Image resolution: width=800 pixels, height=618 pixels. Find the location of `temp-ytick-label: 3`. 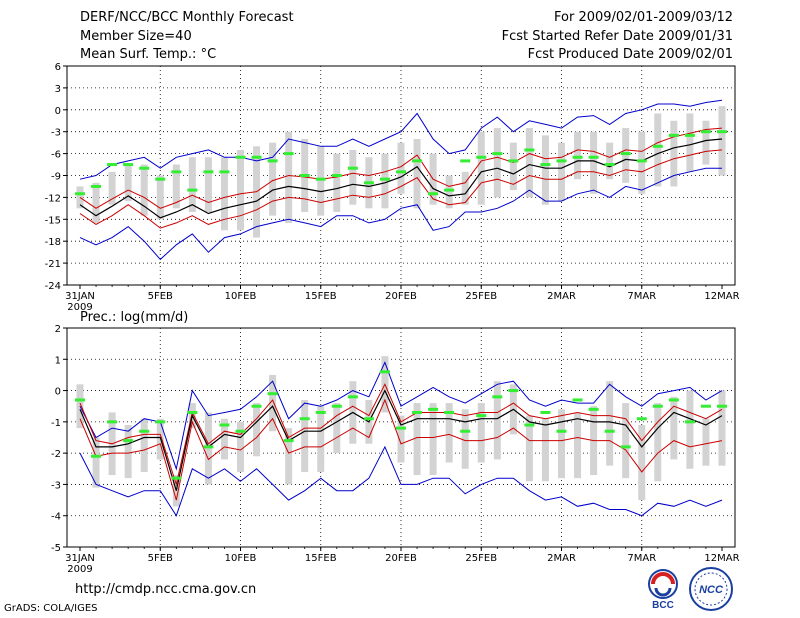

temp-ytick-label: 3 is located at coordinates (58, 89).